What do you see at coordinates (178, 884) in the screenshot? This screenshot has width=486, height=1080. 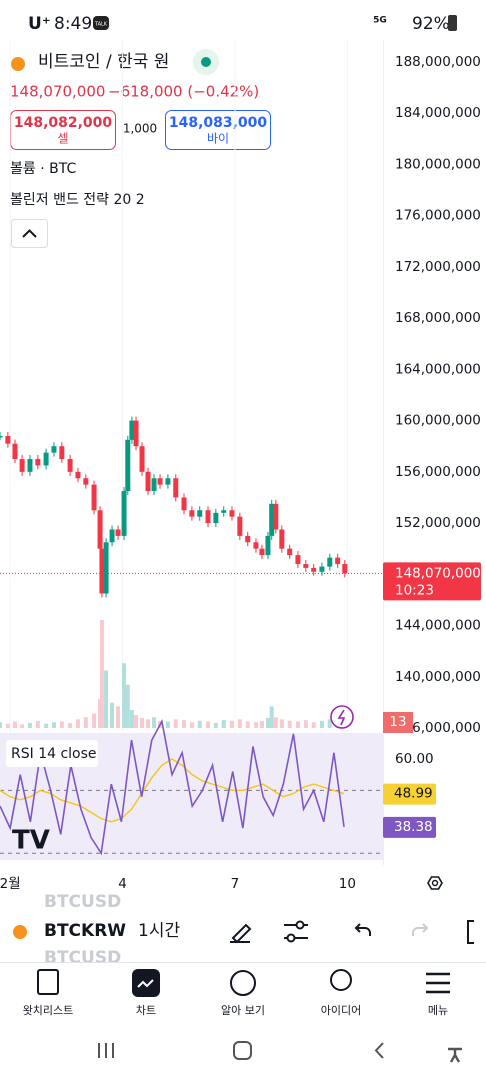 I see `x-axis: 2월 4 7 10` at bounding box center [178, 884].